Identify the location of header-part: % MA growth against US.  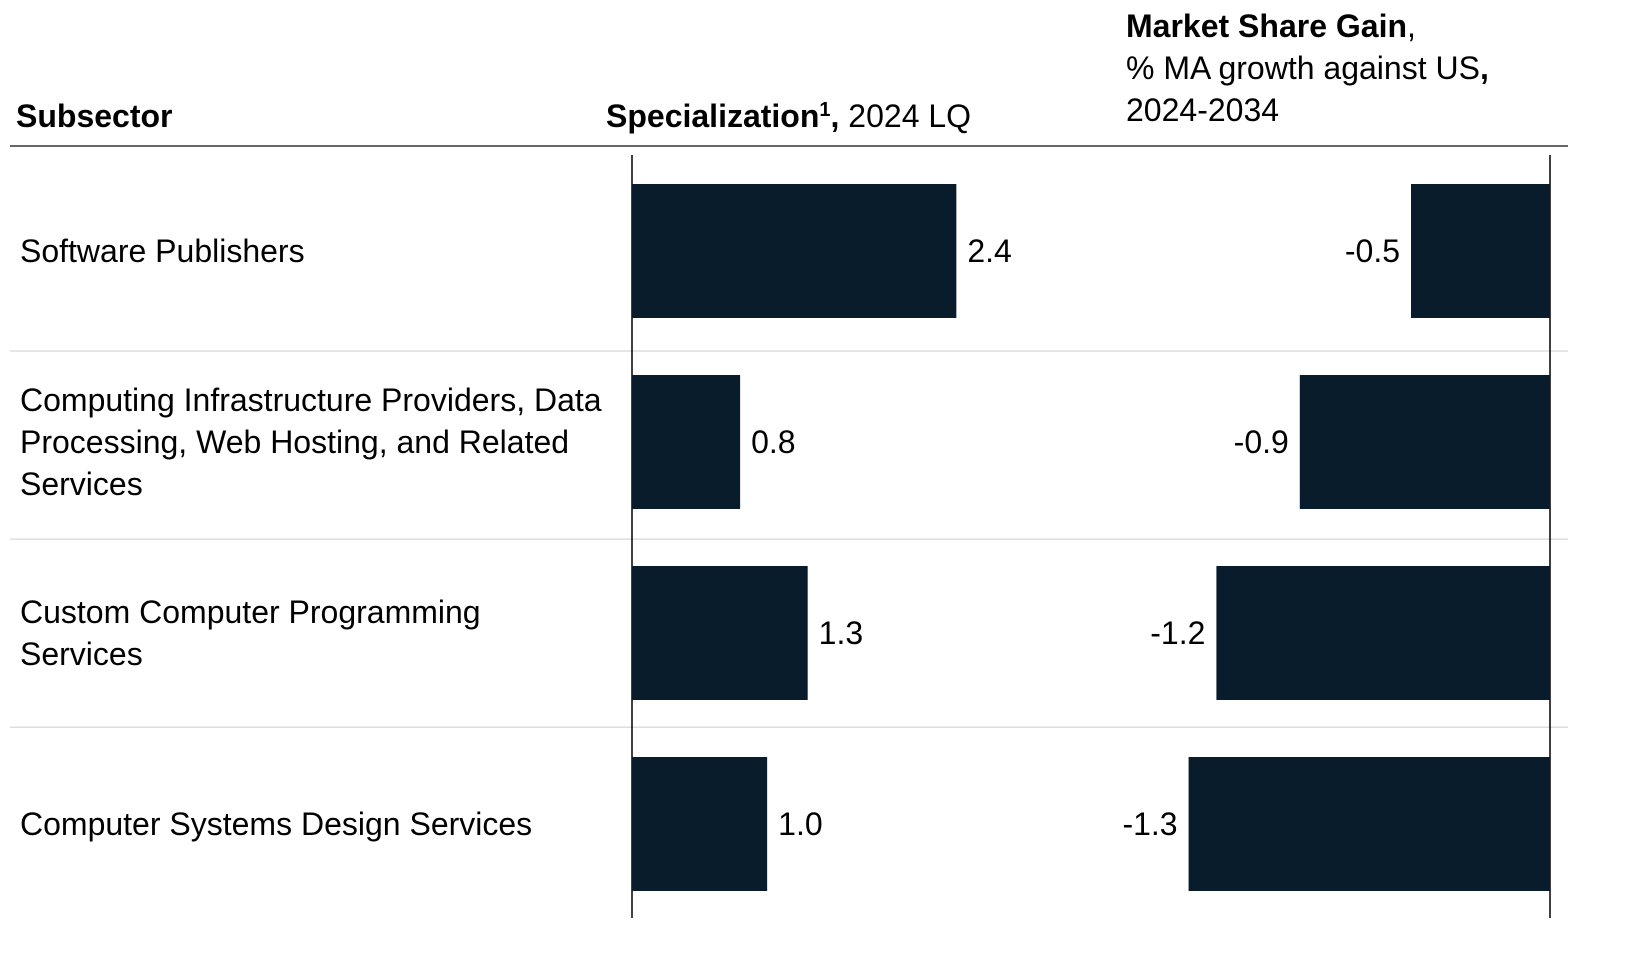
(1303, 68).